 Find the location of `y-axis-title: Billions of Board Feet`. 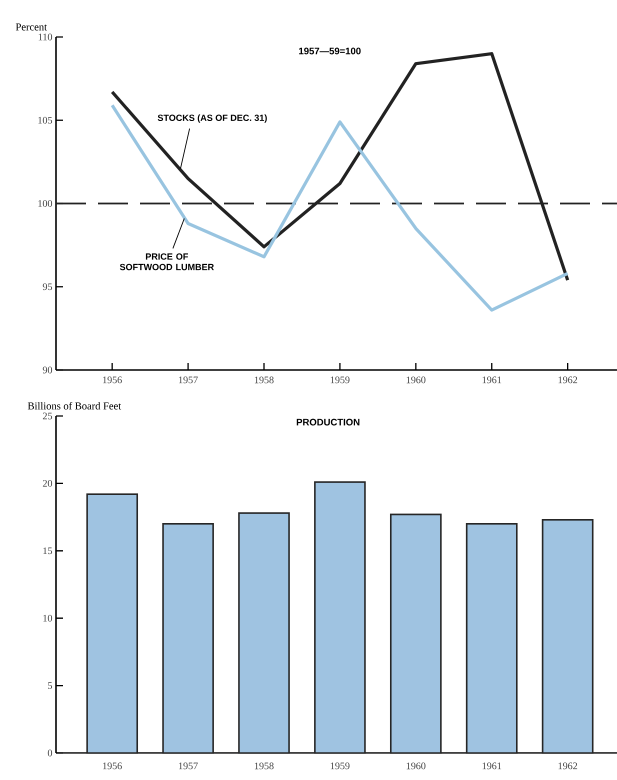

y-axis-title: Billions of Board Feet is located at coordinates (75, 406).